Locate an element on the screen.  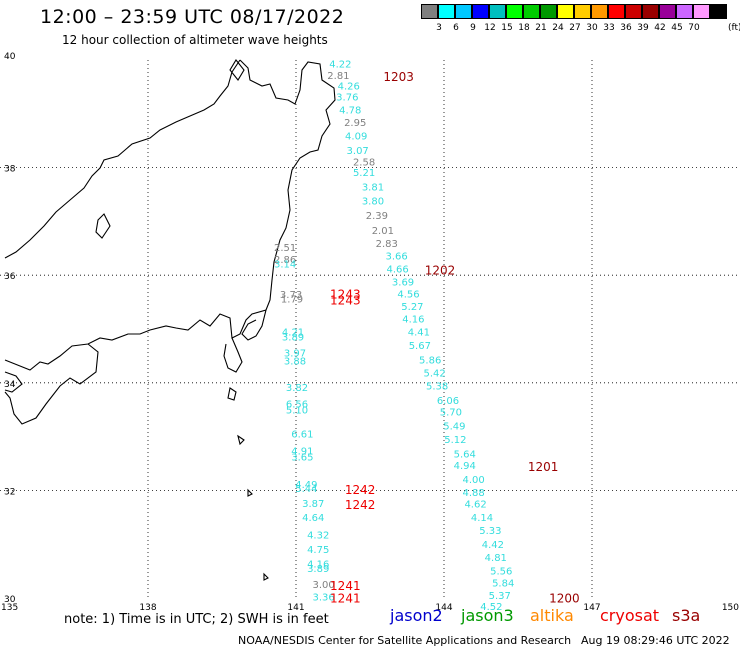
scale-label: 36 is located at coordinates (626, 28).